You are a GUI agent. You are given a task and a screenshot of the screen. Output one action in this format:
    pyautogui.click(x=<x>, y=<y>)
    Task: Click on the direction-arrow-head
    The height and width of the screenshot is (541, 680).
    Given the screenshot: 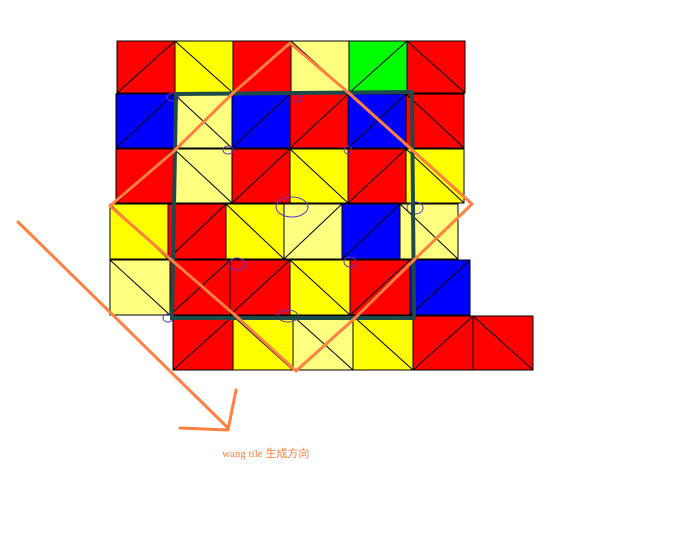 What is the action you would take?
    pyautogui.click(x=208, y=410)
    